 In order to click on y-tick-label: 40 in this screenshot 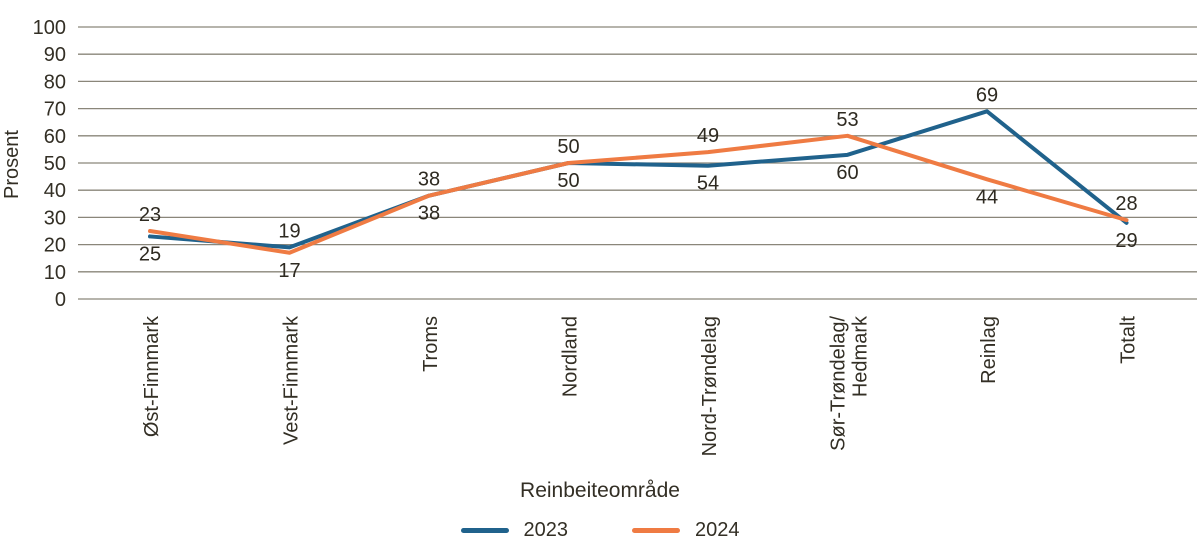, I will do `click(55, 191)`.